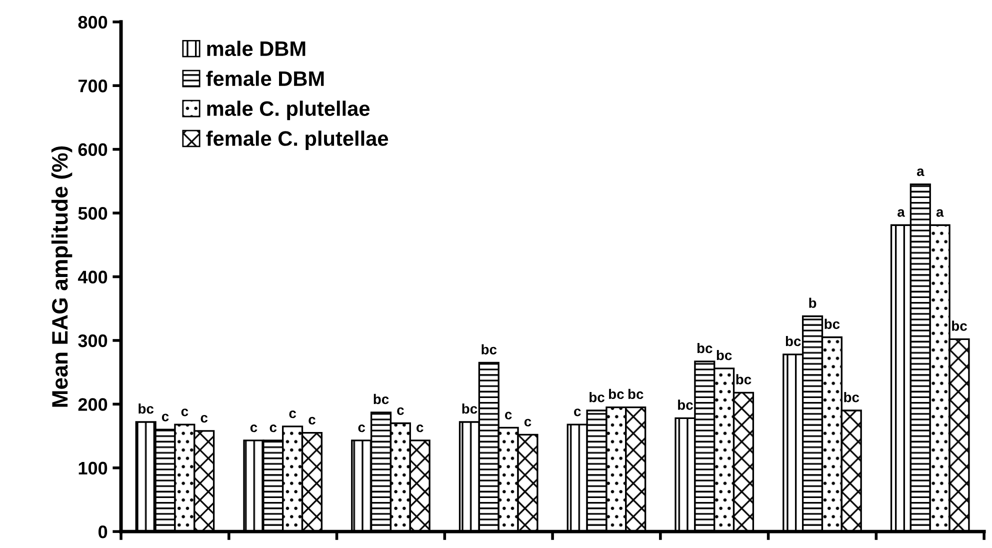 The width and height of the screenshot is (992, 548). I want to click on legend-label: male C. plutellae, so click(288, 110).